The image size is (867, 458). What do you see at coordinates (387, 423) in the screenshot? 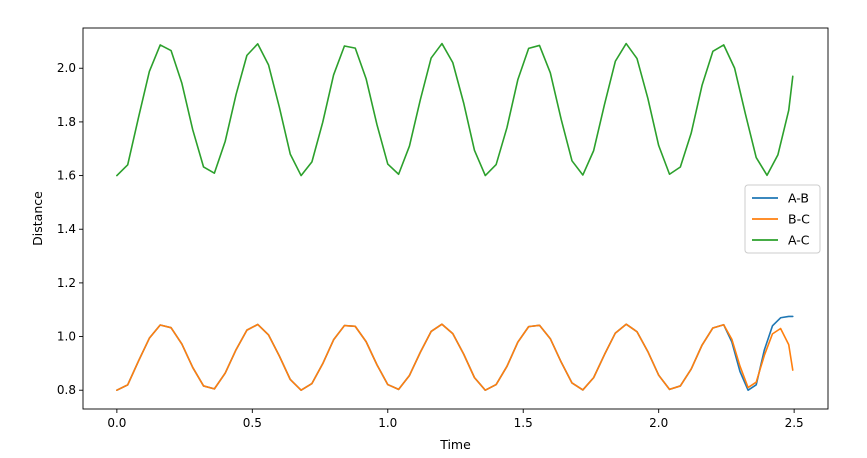
I see `x-tick-label: 1.0` at bounding box center [387, 423].